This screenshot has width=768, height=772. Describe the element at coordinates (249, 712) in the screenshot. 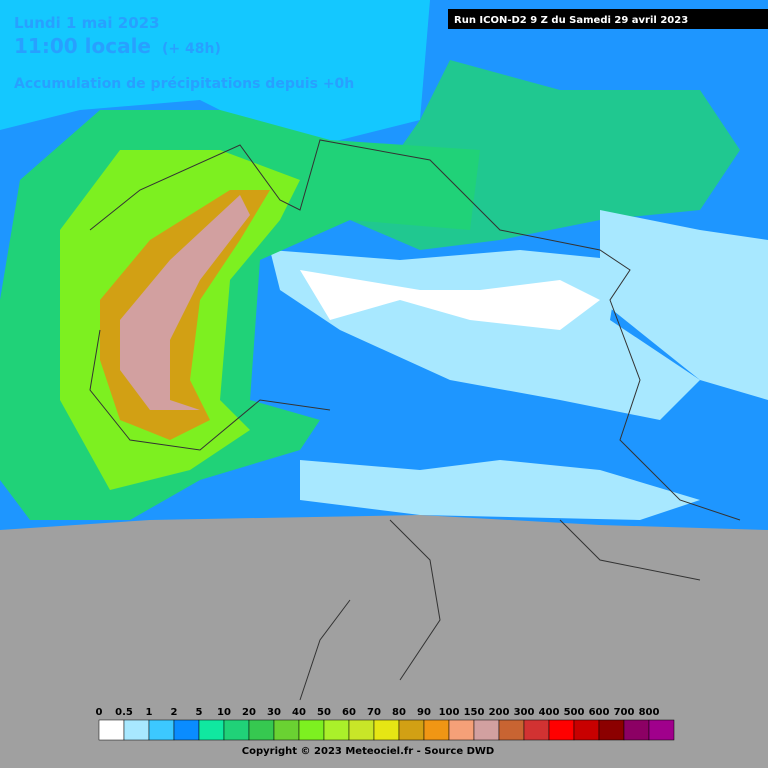

I see `legend-label: 20` at that location.